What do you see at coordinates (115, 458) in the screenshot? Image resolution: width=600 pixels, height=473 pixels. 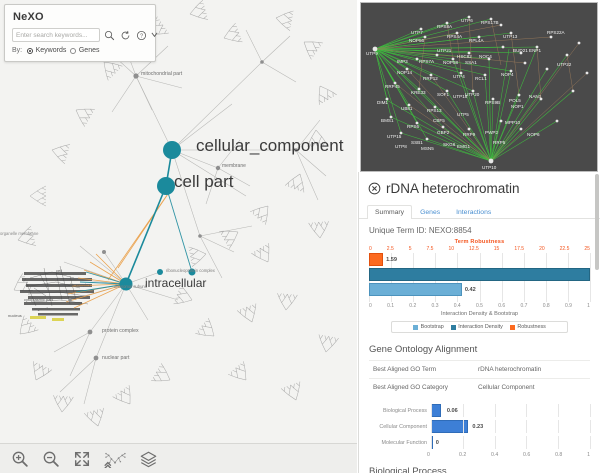 I see `collapse-tree-icon` at bounding box center [115, 458].